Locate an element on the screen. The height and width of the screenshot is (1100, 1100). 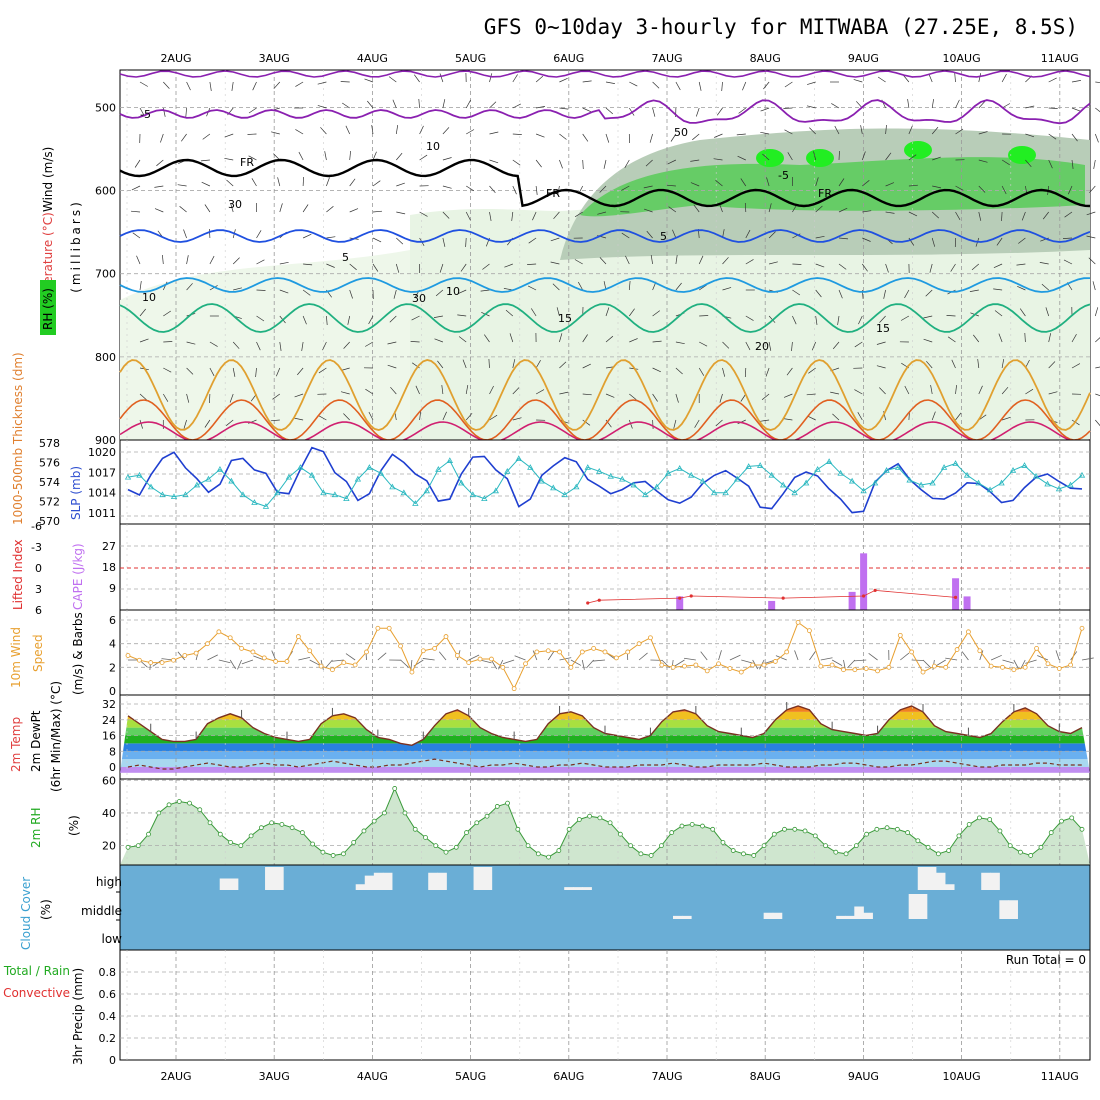
temp-tick: 32 is located at coordinates (109, 704).